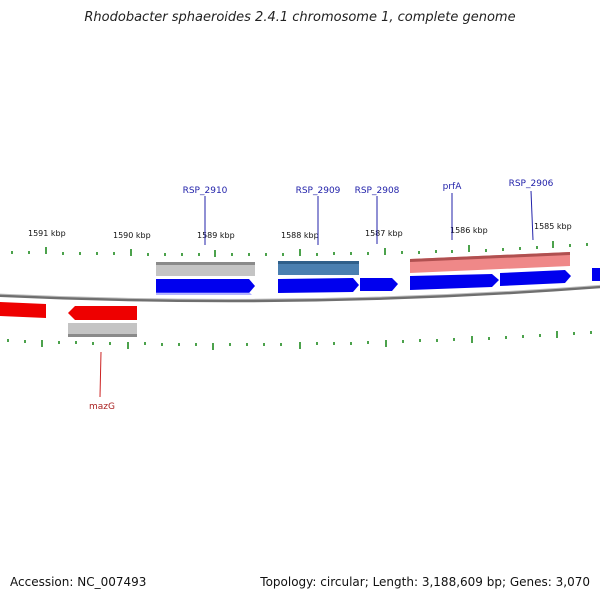 The image size is (600, 600). Describe the element at coordinates (379, 284) in the screenshot. I see `cds-rsp2908` at that location.